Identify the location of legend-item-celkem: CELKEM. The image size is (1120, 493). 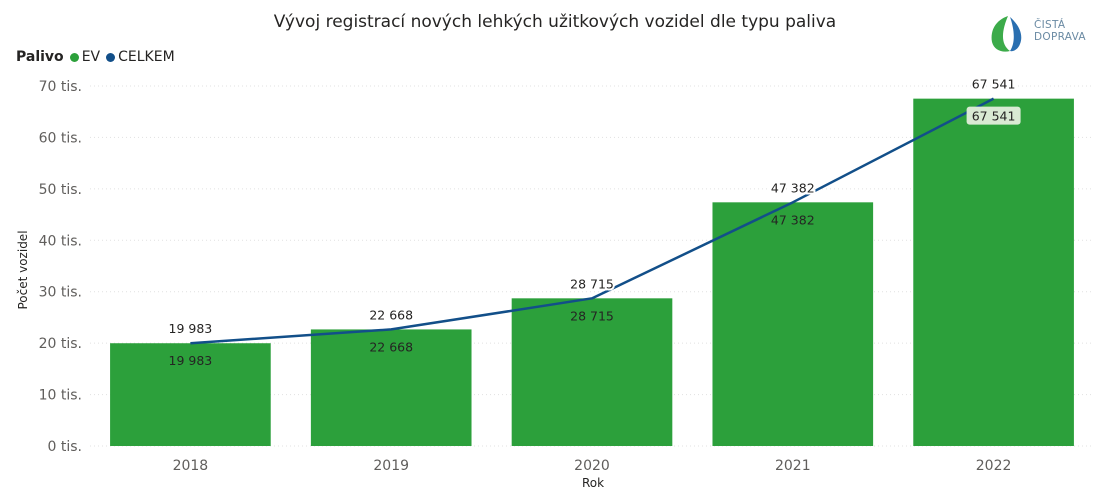
(140, 57).